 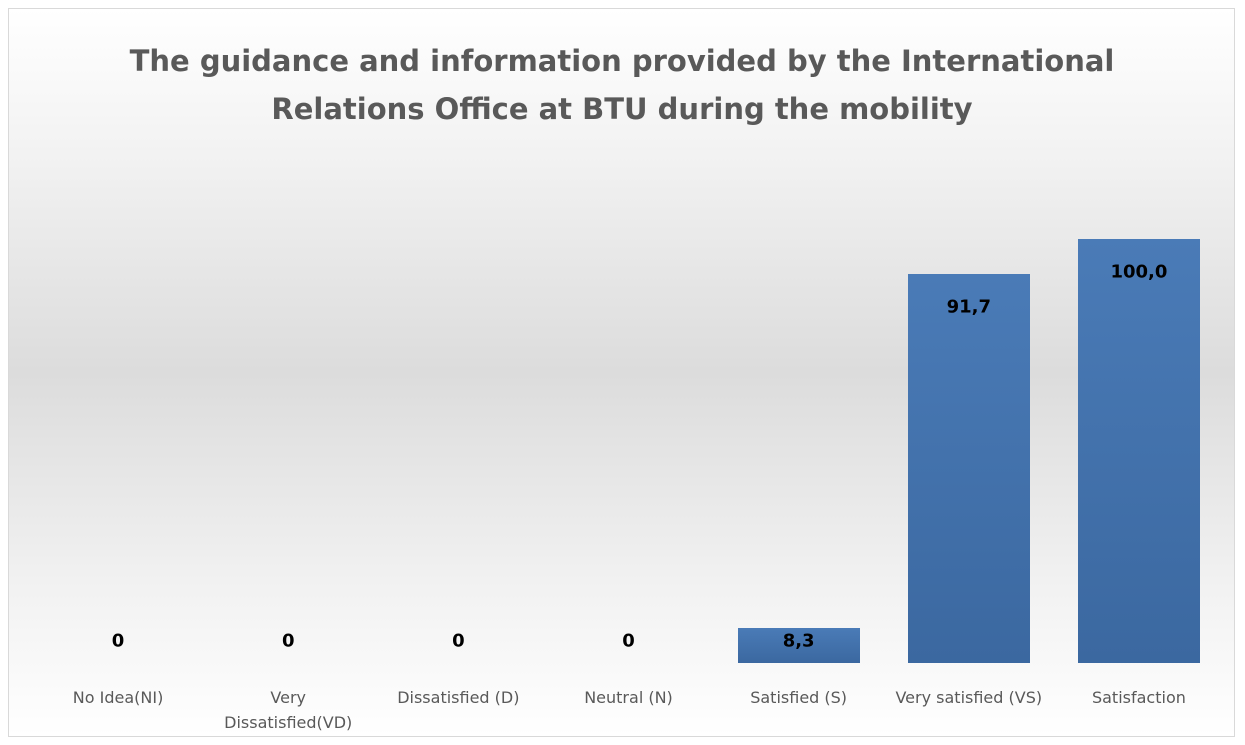 What do you see at coordinates (288, 710) in the screenshot?
I see `x-tick-label: Very Dissatisfied(VD)` at bounding box center [288, 710].